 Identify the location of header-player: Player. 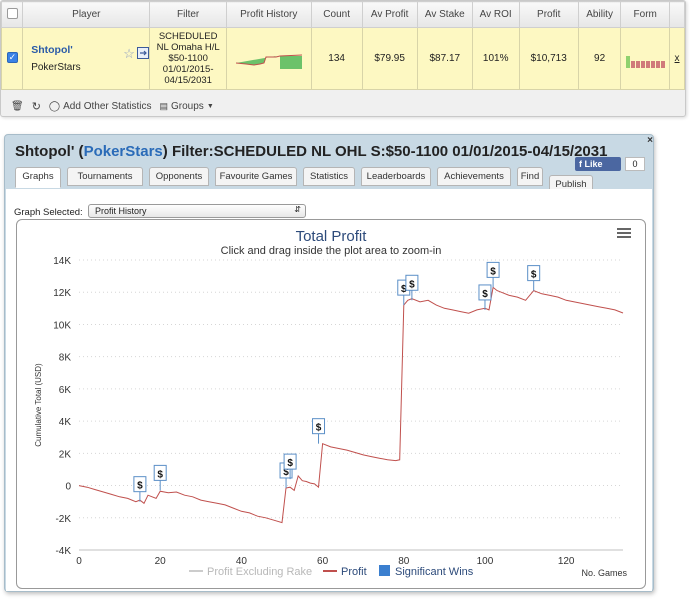
(86, 14).